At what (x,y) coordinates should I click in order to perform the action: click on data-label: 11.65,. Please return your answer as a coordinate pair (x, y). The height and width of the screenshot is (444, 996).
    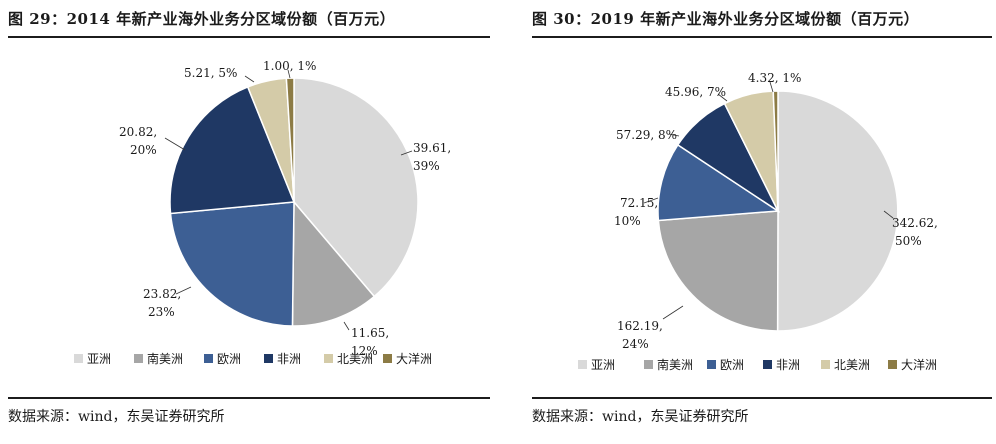
    Looking at the image, I should click on (370, 333).